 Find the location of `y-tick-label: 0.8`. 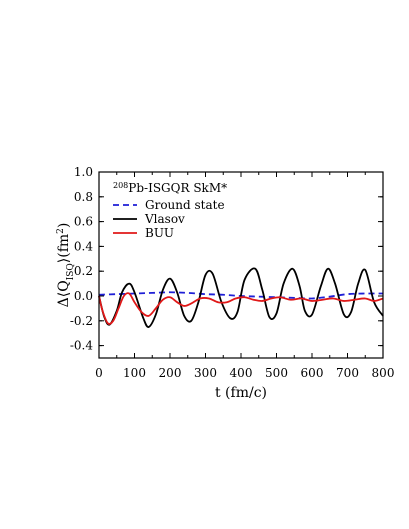

y-tick-label: 0.8 is located at coordinates (83, 197).